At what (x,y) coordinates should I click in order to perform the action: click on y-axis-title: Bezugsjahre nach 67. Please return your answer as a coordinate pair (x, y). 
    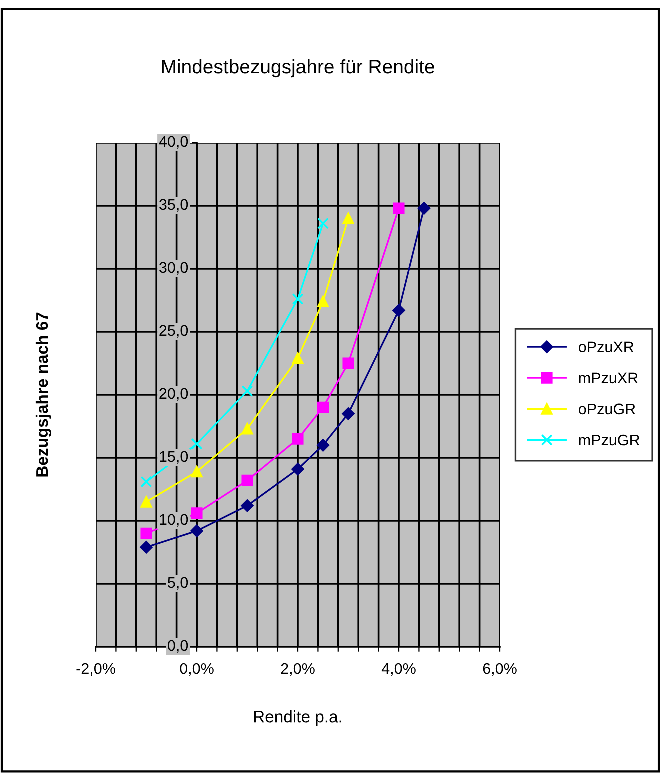
    Looking at the image, I should click on (44, 394).